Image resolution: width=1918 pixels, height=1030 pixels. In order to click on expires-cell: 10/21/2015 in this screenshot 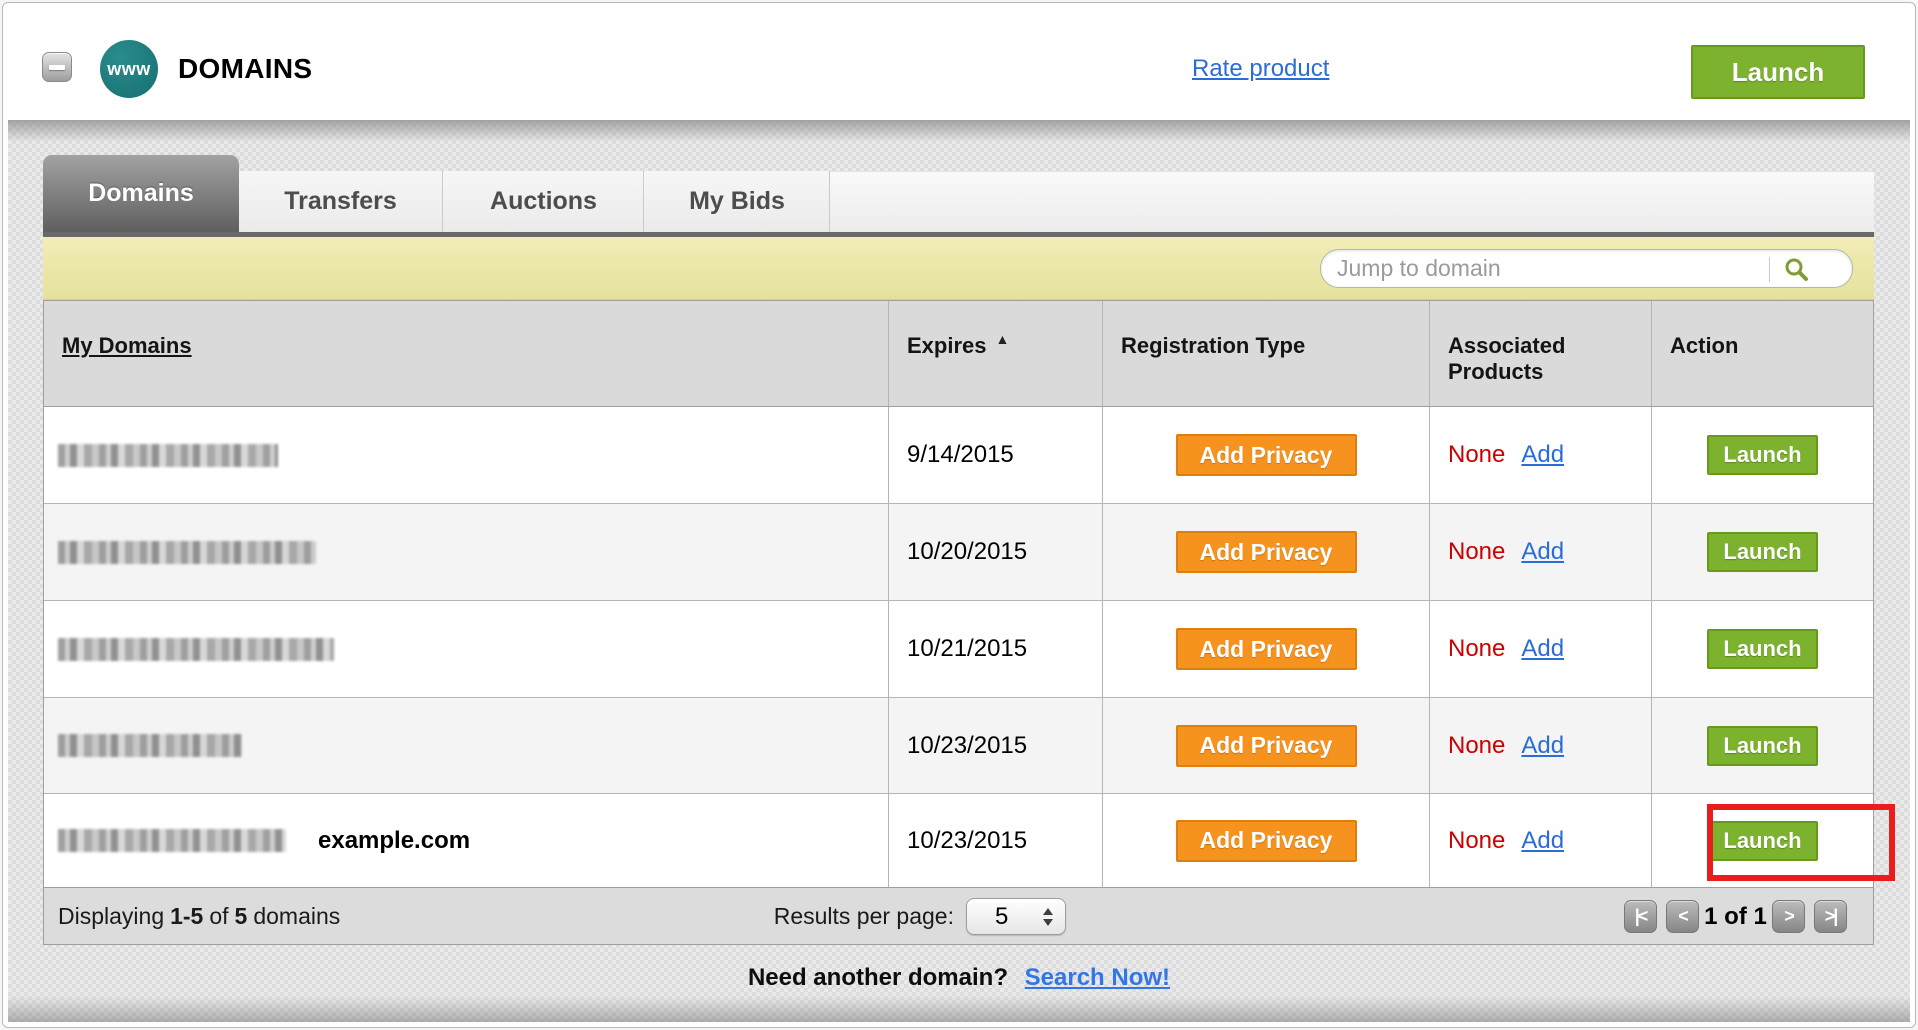, I will do `click(996, 649)`.